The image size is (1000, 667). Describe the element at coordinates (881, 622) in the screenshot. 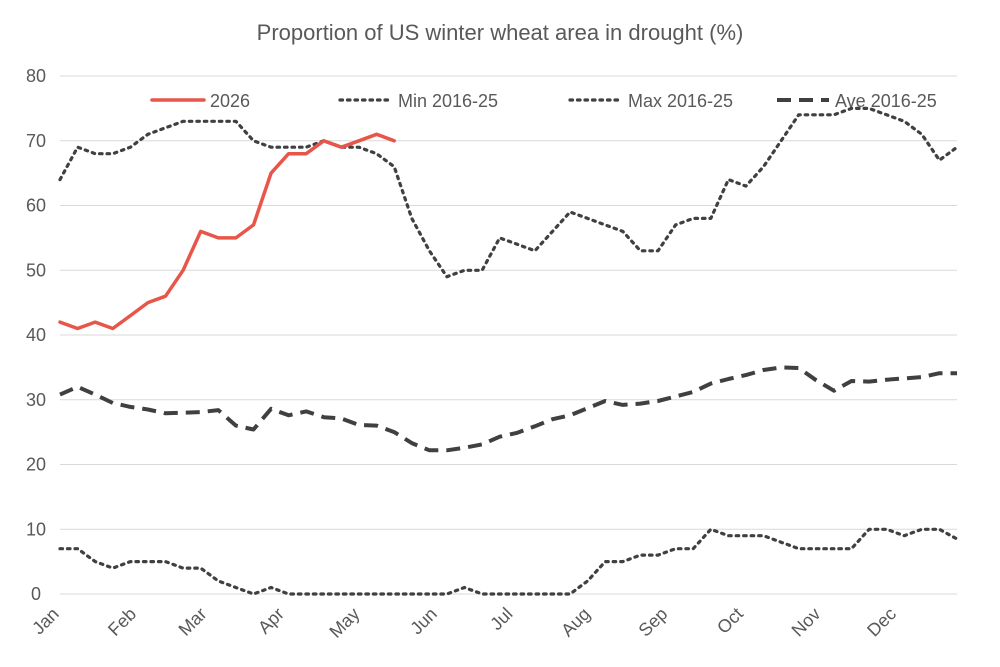

I see `x-tick-label-dec: Dec` at that location.